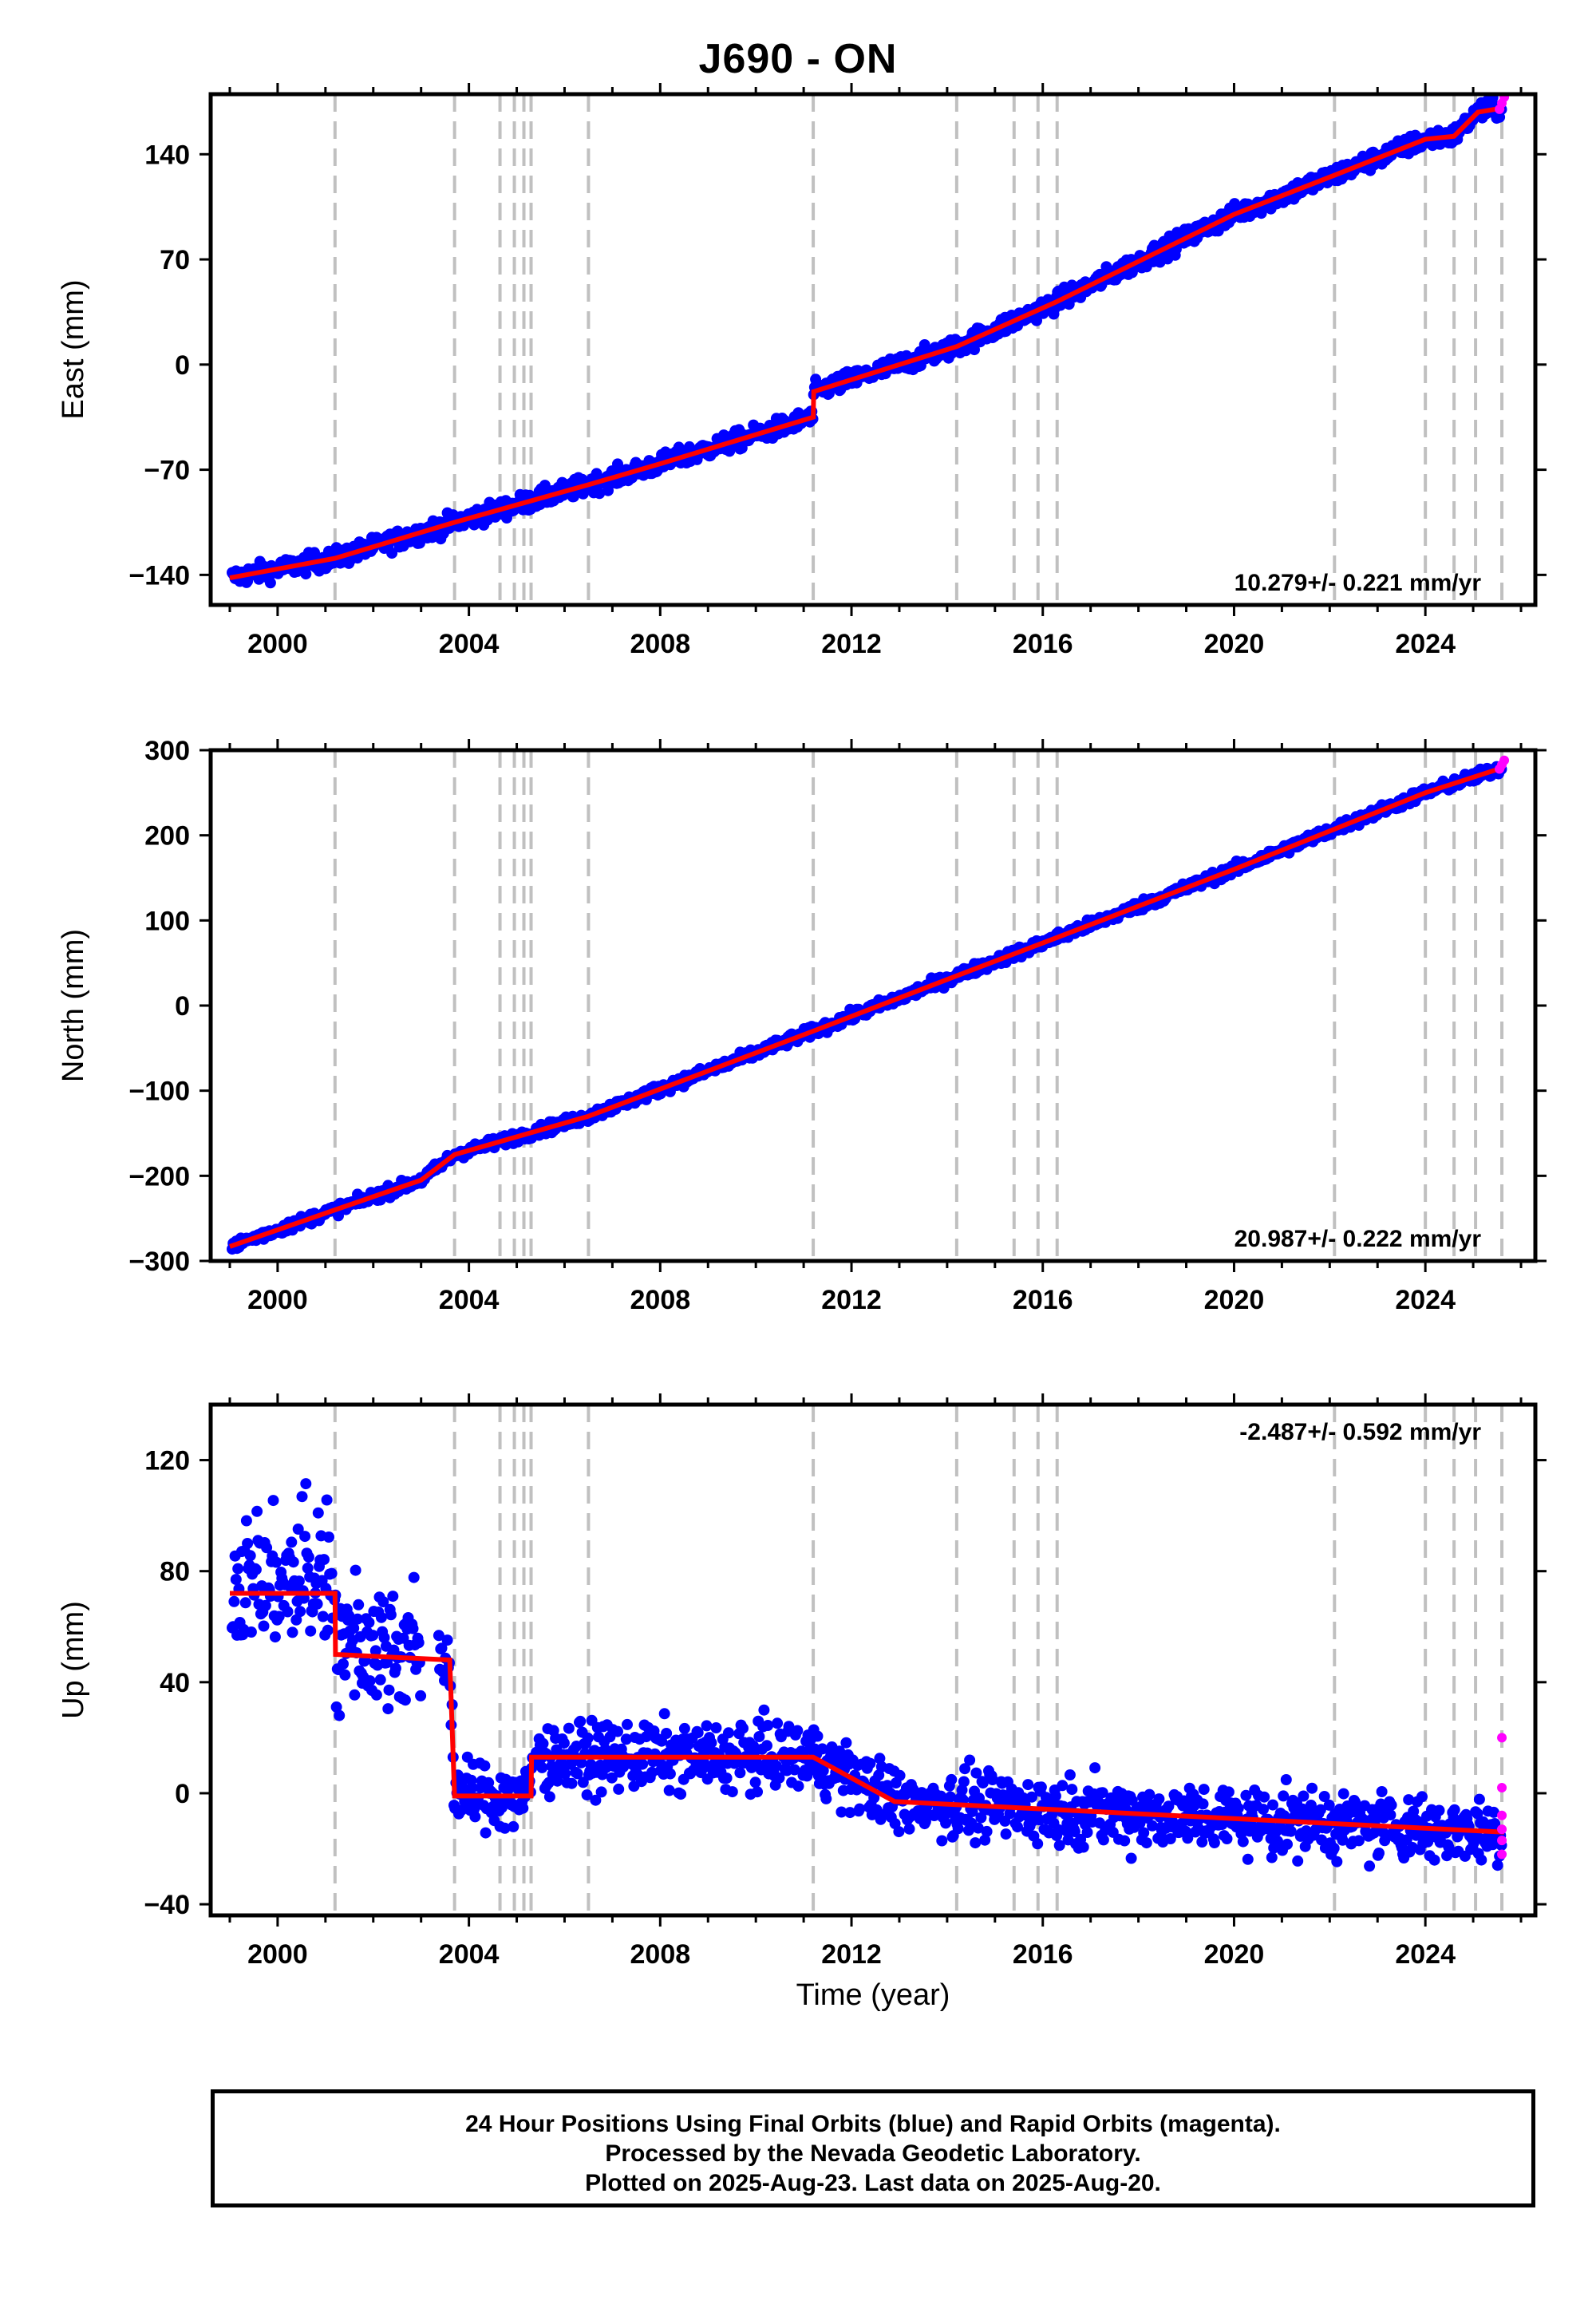 This screenshot has height=2316, width=1596. What do you see at coordinates (167, 751) in the screenshot?
I see `y-tick-label: 300` at bounding box center [167, 751].